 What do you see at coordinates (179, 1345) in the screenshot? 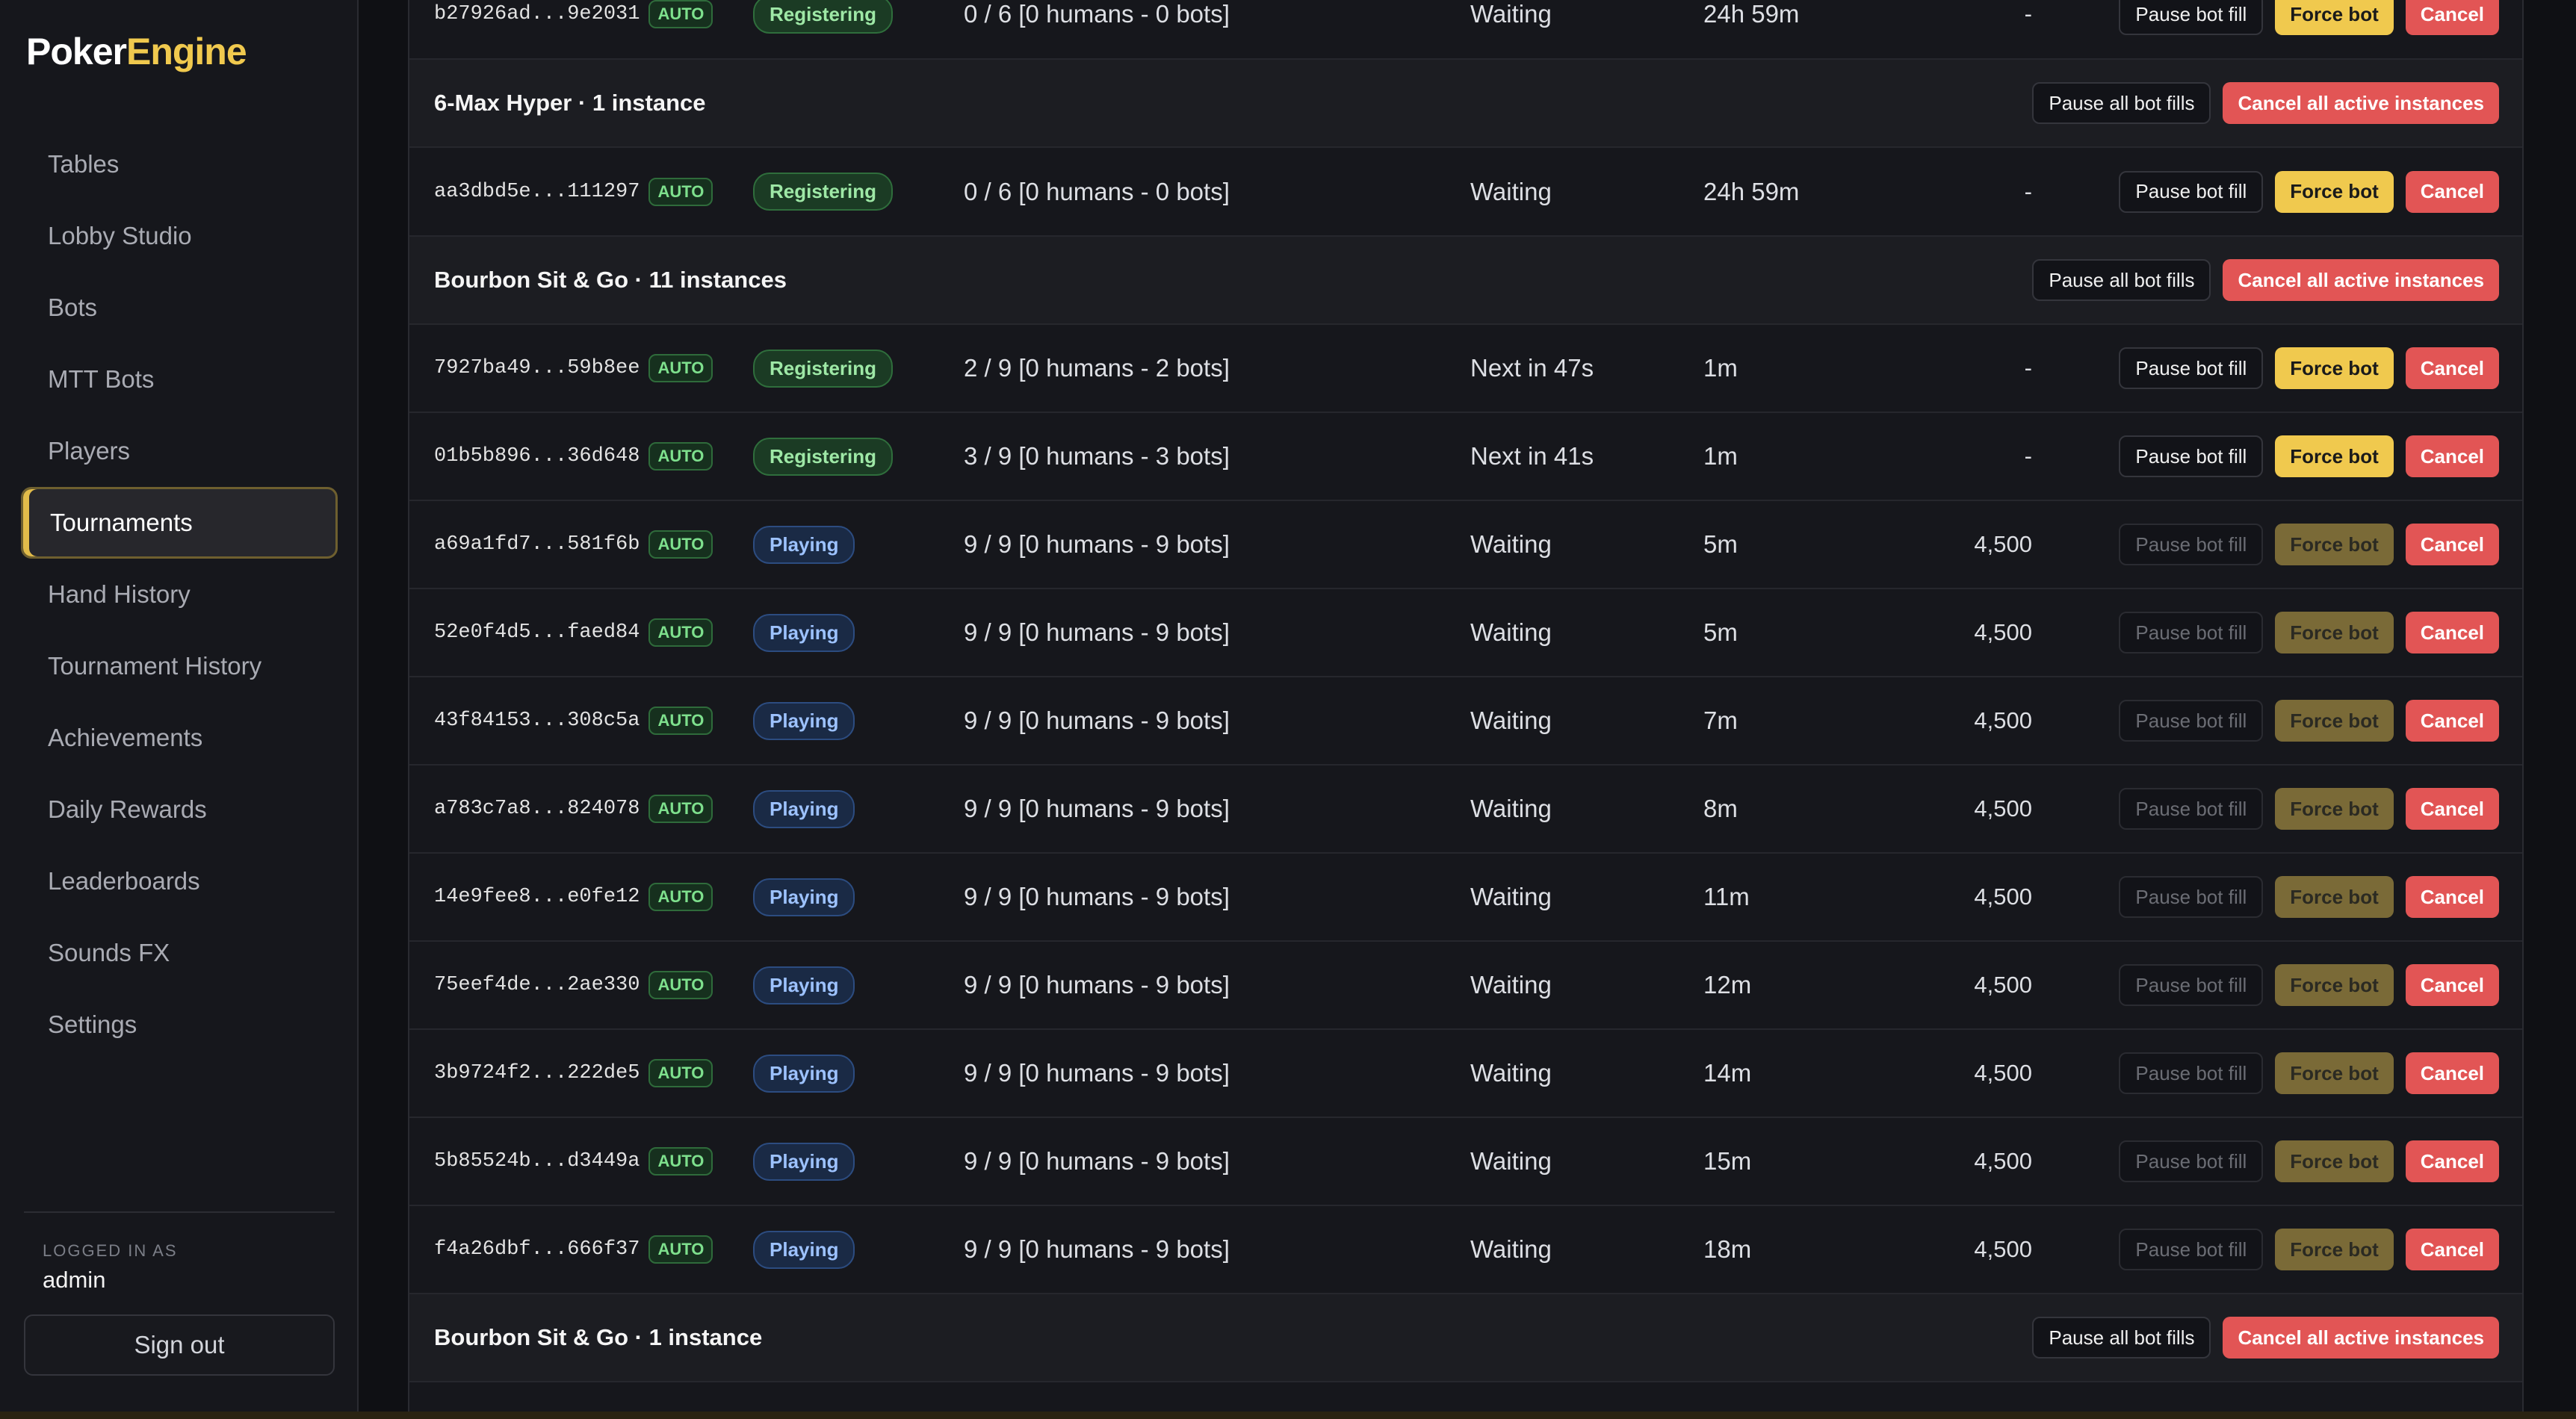
I see `sign-out-button: Sign out` at bounding box center [179, 1345].